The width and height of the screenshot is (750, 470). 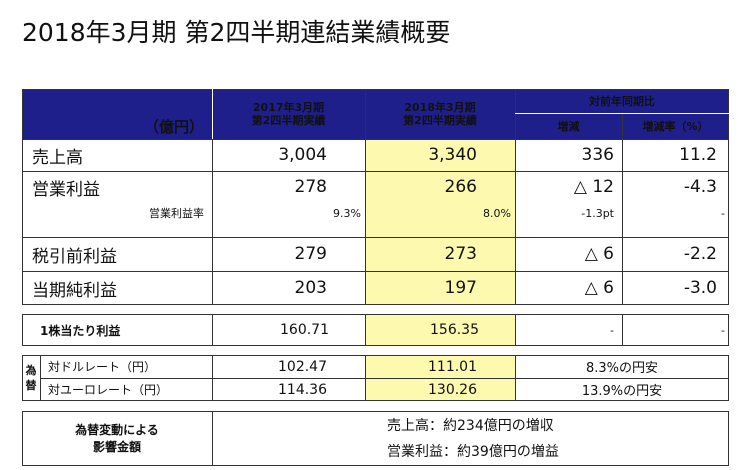 I want to click on col-header-prev-line2: 第2四半期実績, so click(x=288, y=120).